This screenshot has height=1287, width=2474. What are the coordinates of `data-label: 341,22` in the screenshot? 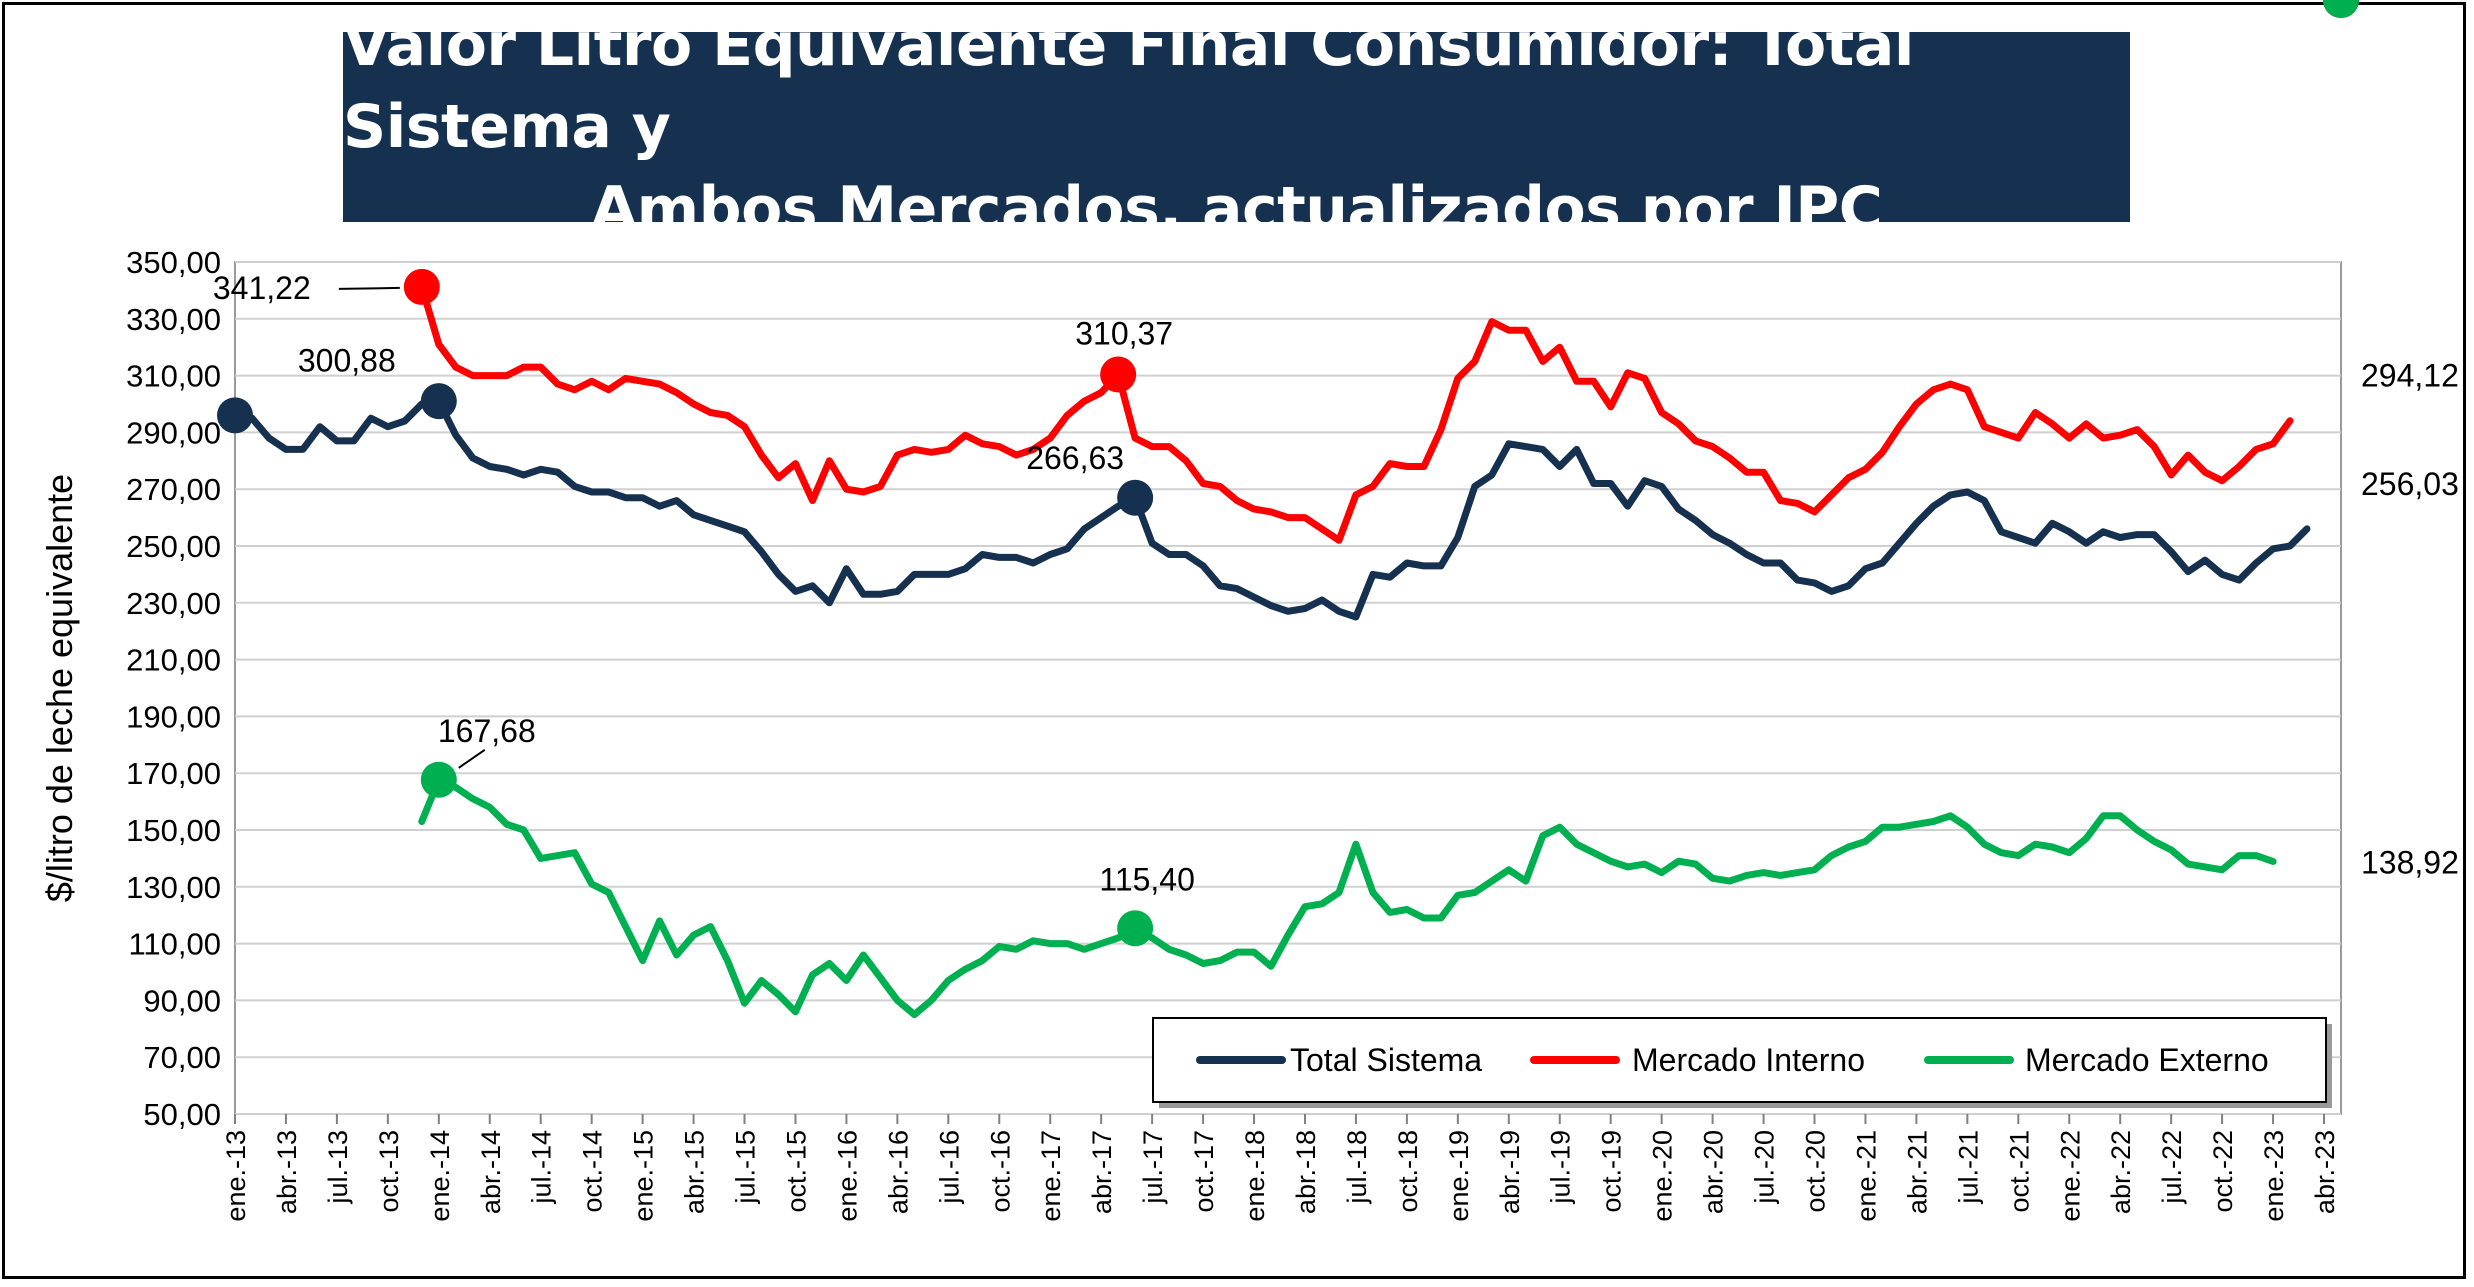 It's located at (262, 288).